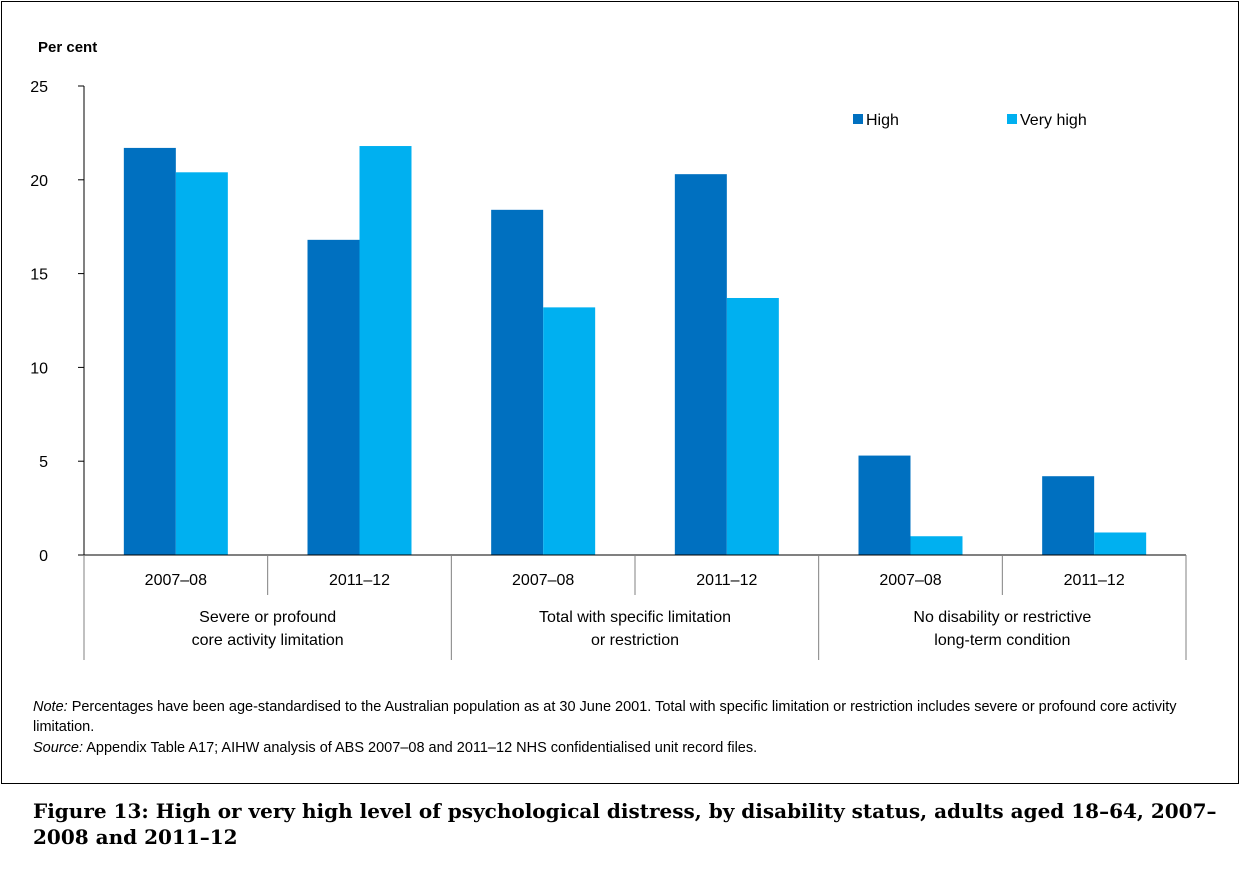 The width and height of the screenshot is (1242, 890). What do you see at coordinates (268, 640) in the screenshot?
I see `group-label: core activity limitation` at bounding box center [268, 640].